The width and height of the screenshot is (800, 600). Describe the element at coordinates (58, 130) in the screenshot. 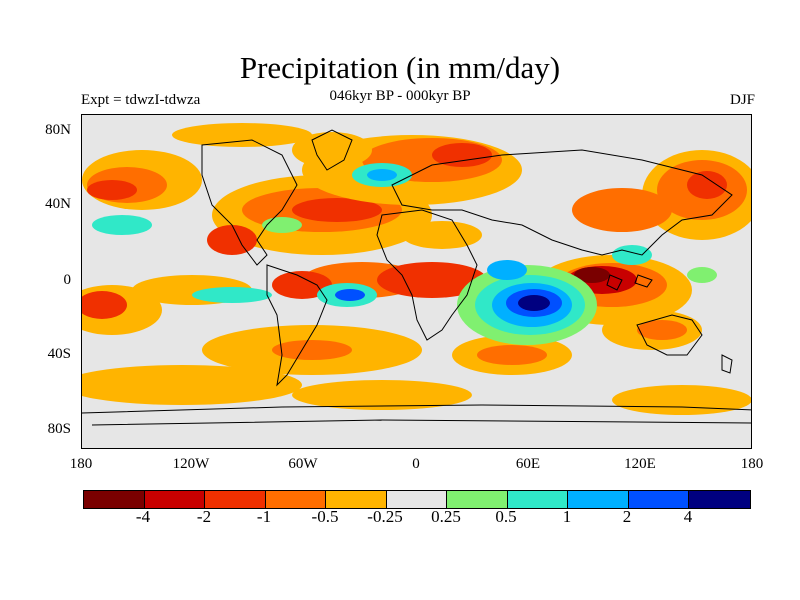

I see `lat-label-80n: 80N` at that location.